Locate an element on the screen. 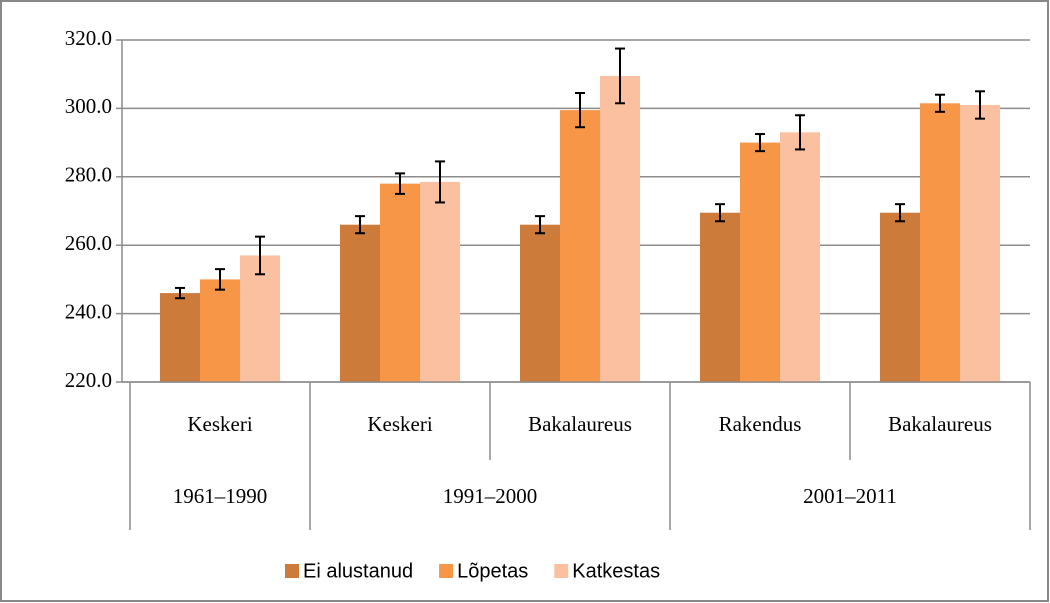  legend-label: Lõpetas is located at coordinates (492, 571).